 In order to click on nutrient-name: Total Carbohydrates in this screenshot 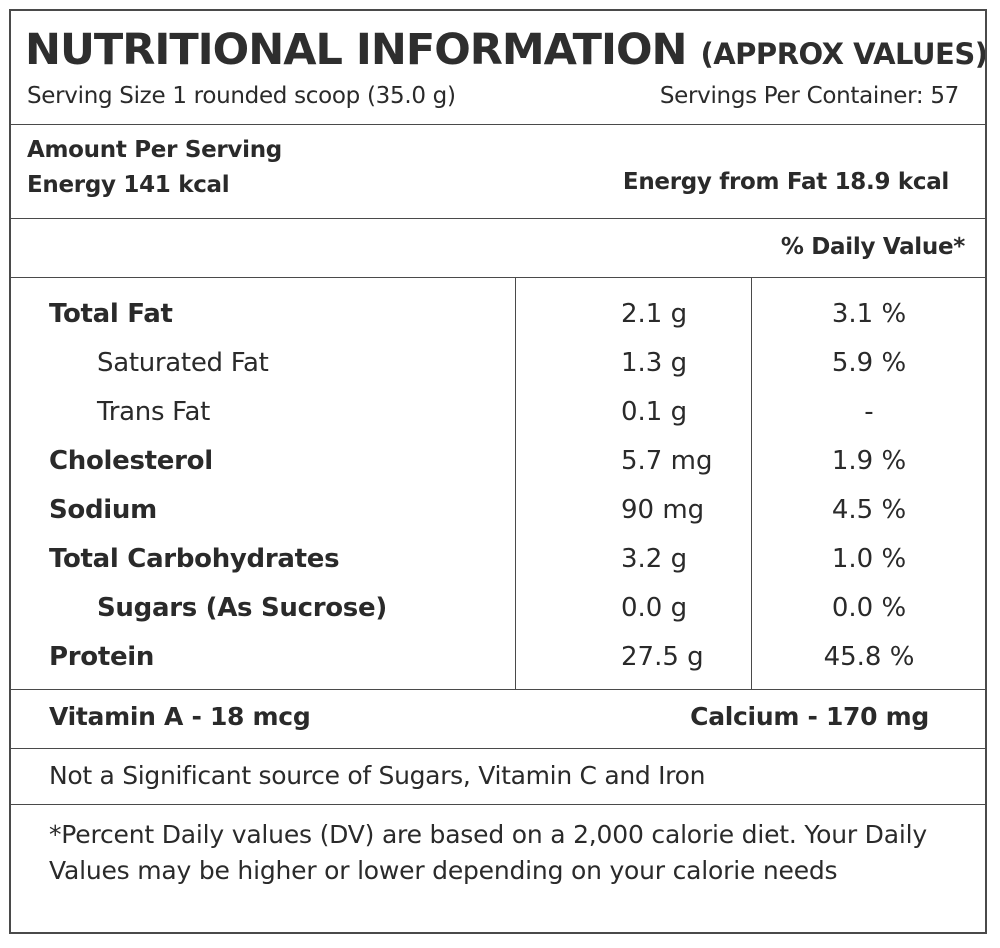, I will do `click(194, 559)`.